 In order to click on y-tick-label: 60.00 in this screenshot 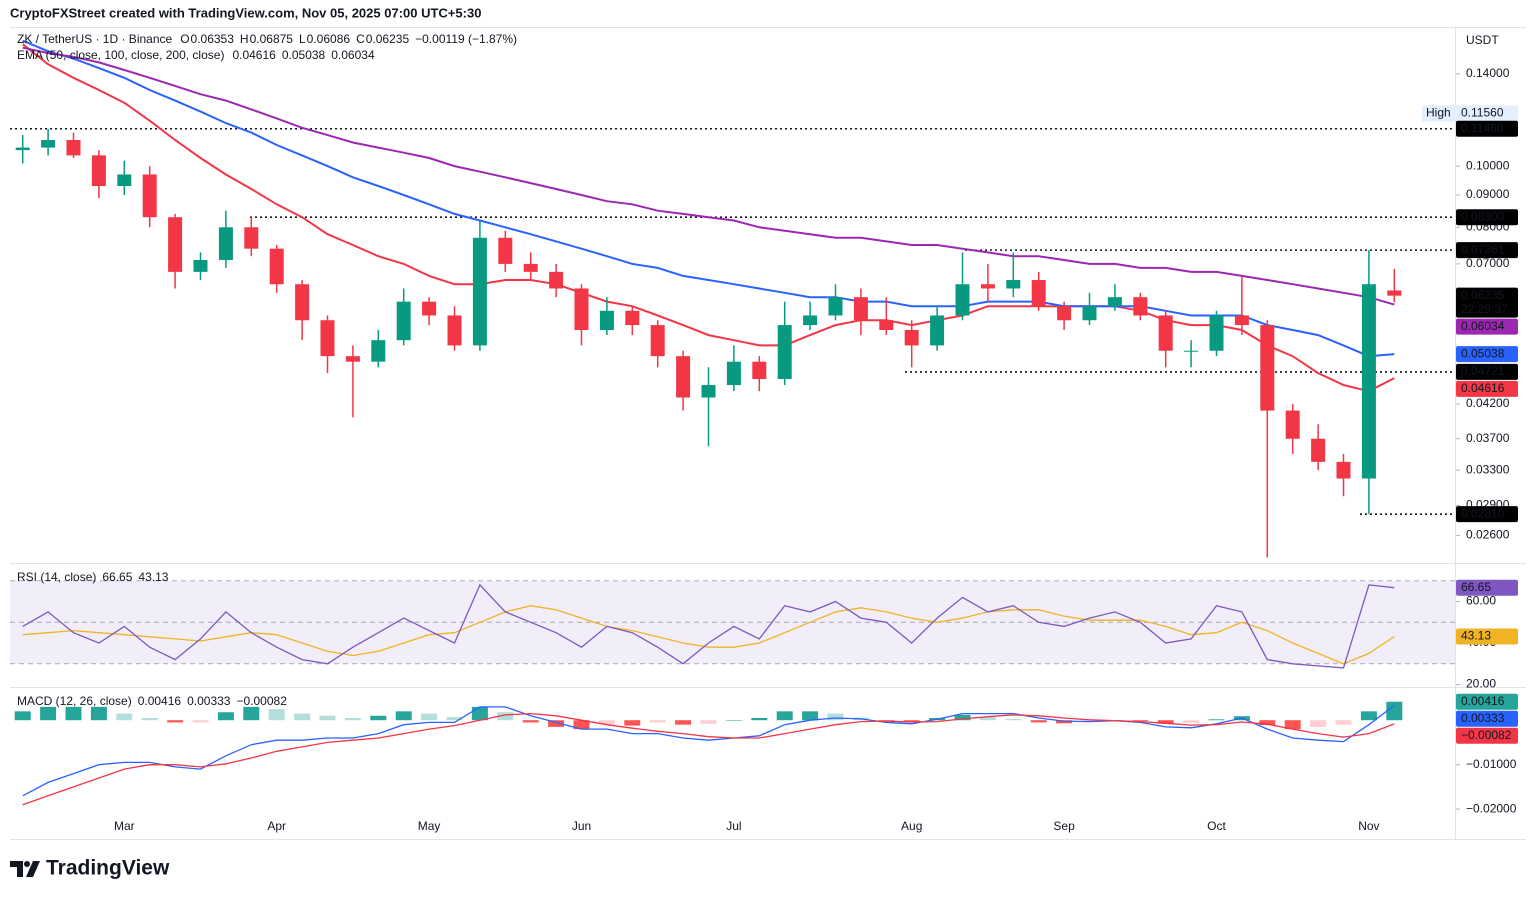, I will do `click(1481, 601)`.